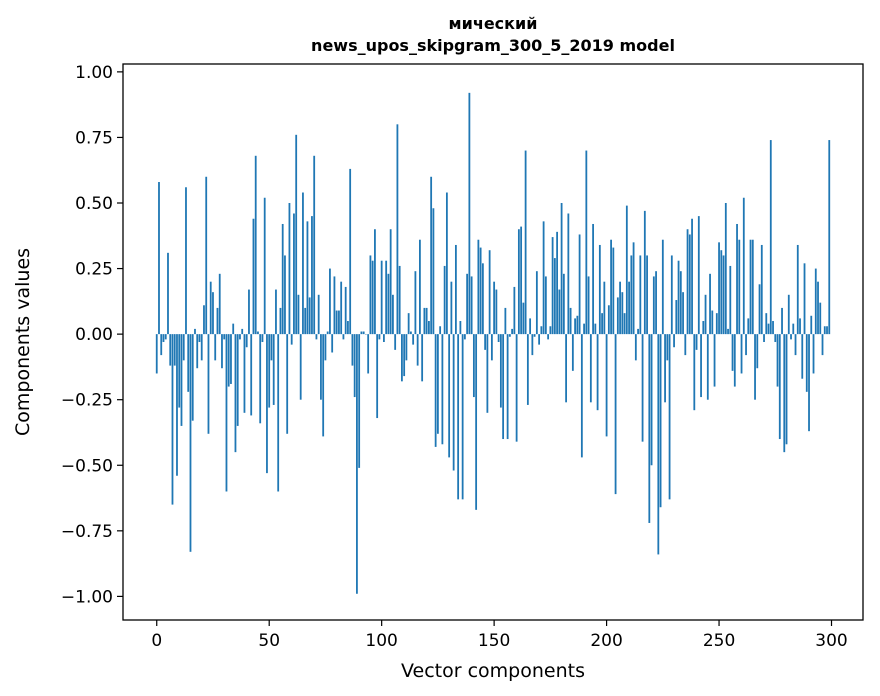 The height and width of the screenshot is (696, 880). Describe the element at coordinates (87, 532) in the screenshot. I see `y-tick-label-7: −0.75` at that location.